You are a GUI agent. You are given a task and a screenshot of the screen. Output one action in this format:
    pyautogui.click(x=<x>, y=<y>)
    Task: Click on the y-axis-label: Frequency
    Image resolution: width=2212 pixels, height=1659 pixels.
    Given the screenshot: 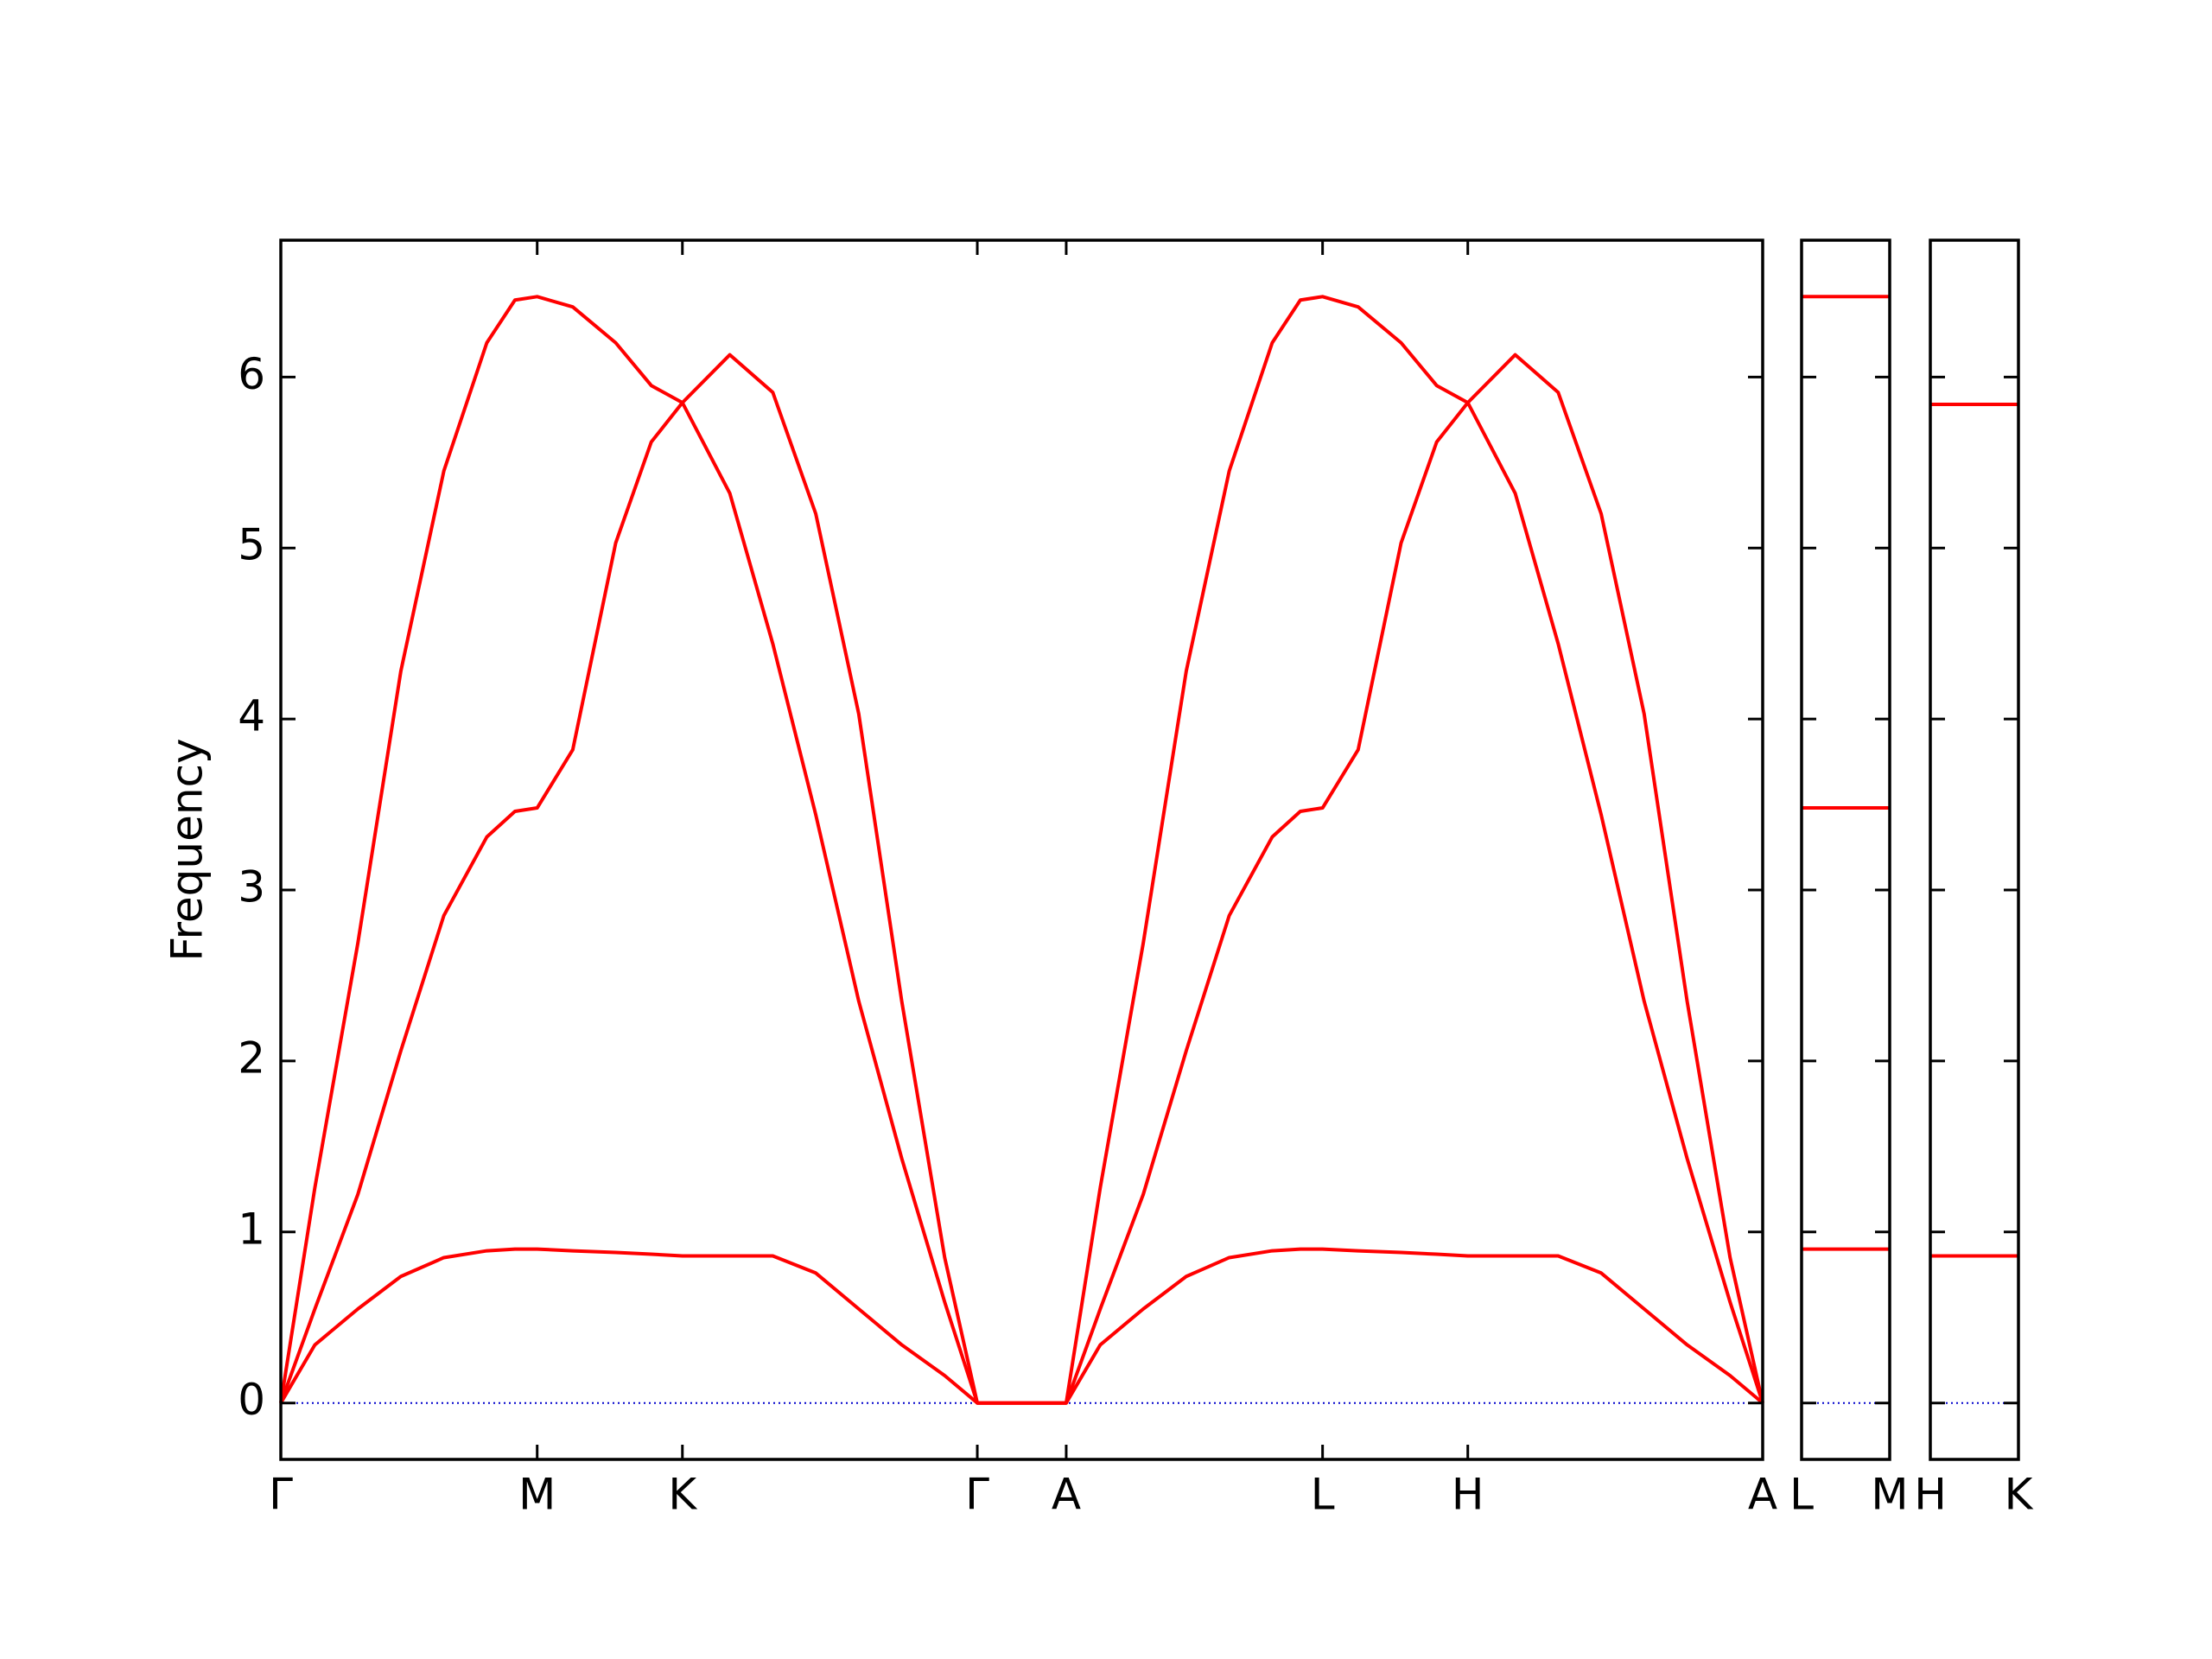 What is the action you would take?
    pyautogui.click(x=187, y=849)
    